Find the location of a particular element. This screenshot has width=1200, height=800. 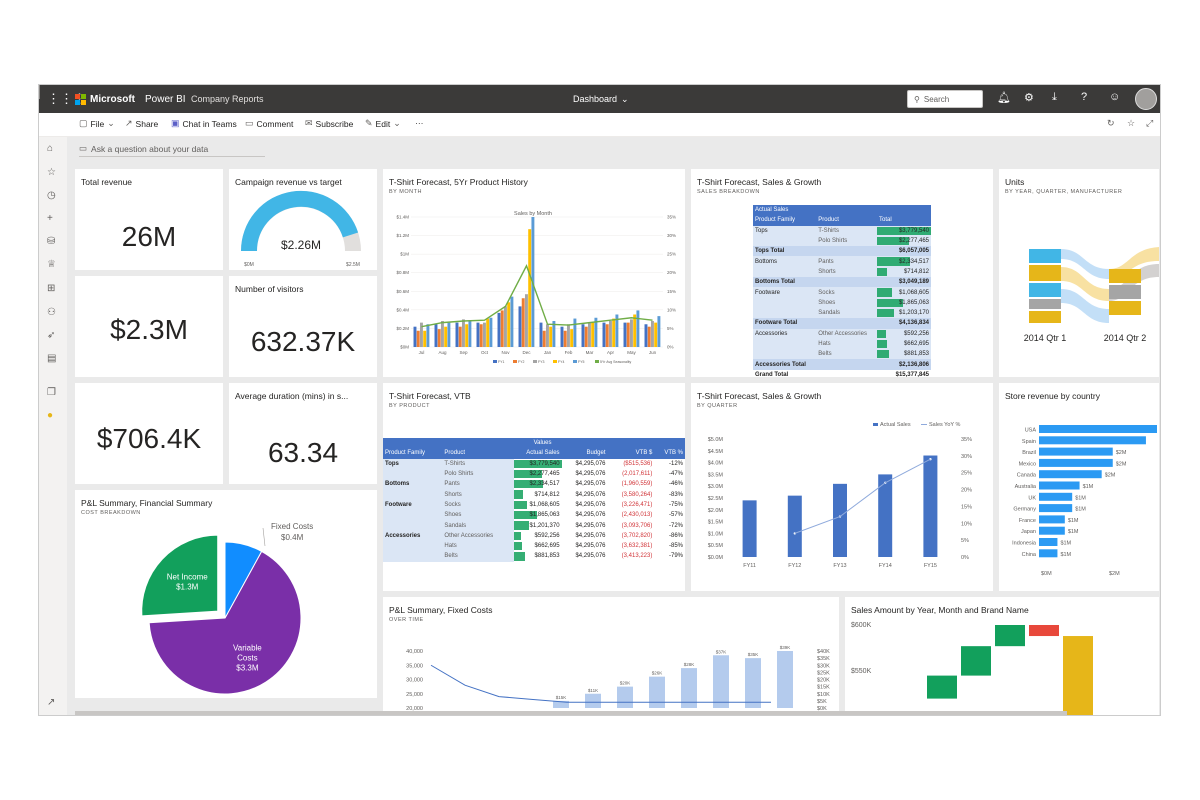

comment-button: ▭ Comment is located at coordinates (269, 123).